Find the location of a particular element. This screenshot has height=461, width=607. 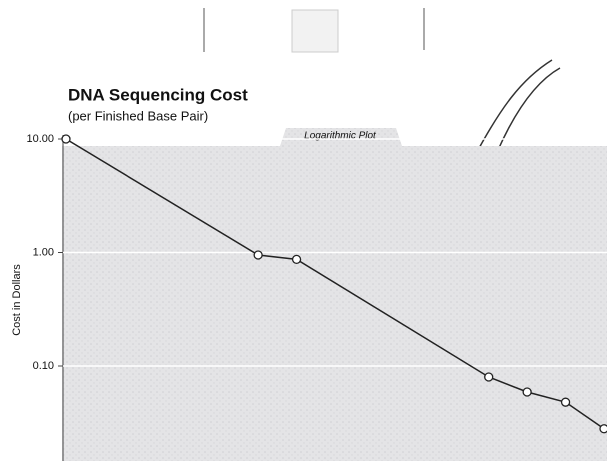

chart-title: DNA Sequencing Cost is located at coordinates (158, 94).